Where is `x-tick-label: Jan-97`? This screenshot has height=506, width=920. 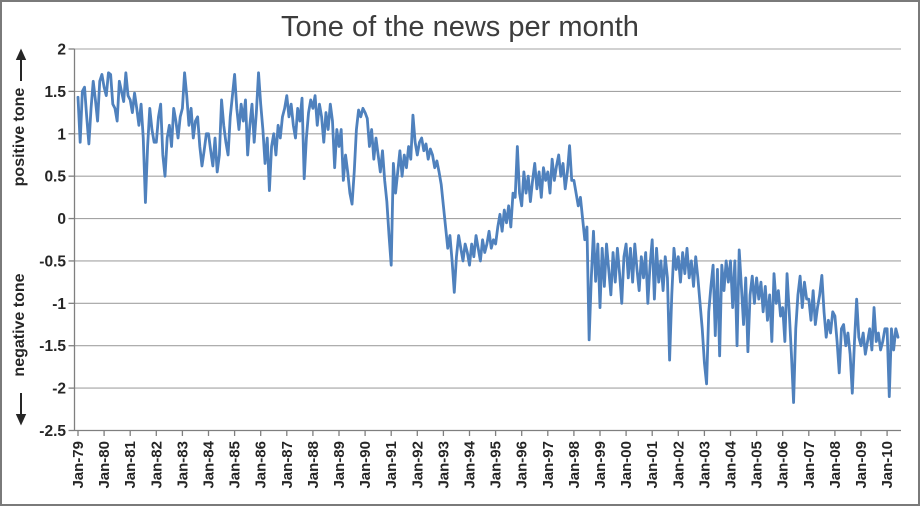 x-tick-label: Jan-97 is located at coordinates (548, 465).